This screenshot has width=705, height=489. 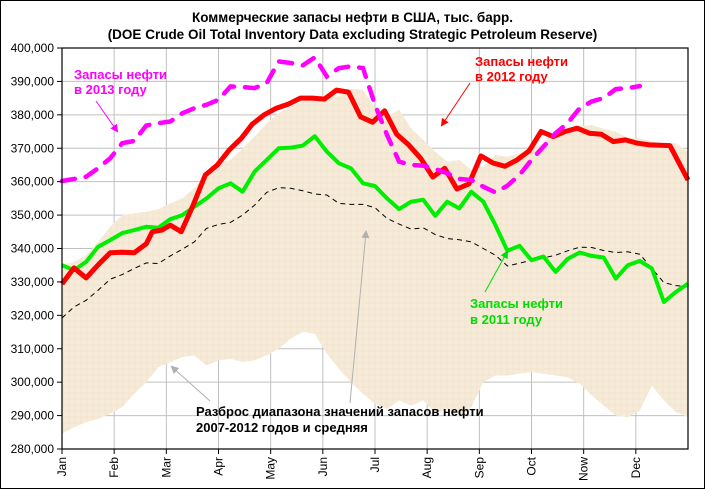 What do you see at coordinates (33, 115) in the screenshot?
I see `y-tick-label: 380,000` at bounding box center [33, 115].